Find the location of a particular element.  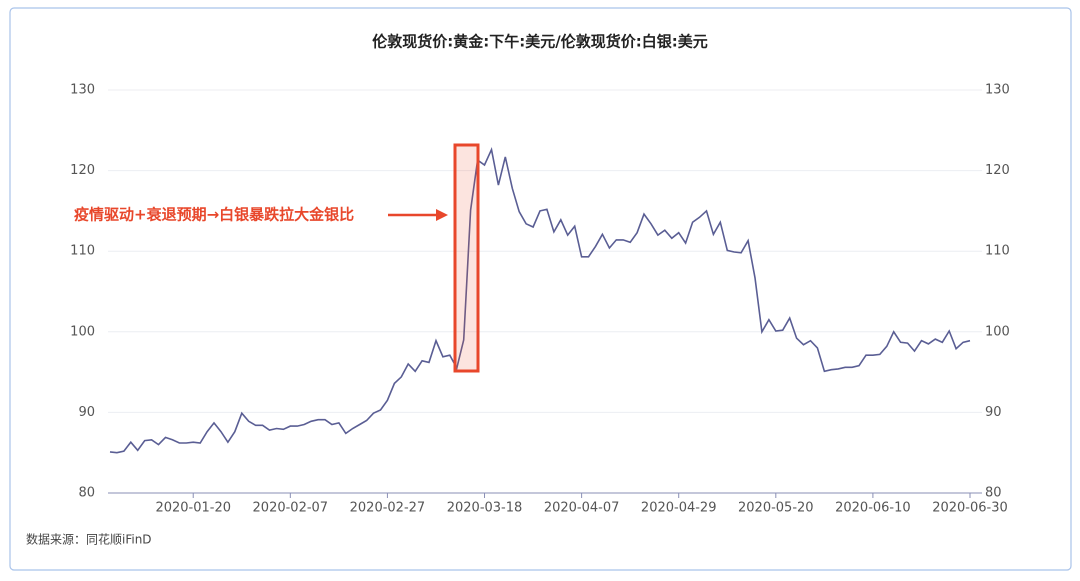

y2-tick-label: 90 is located at coordinates (993, 412).